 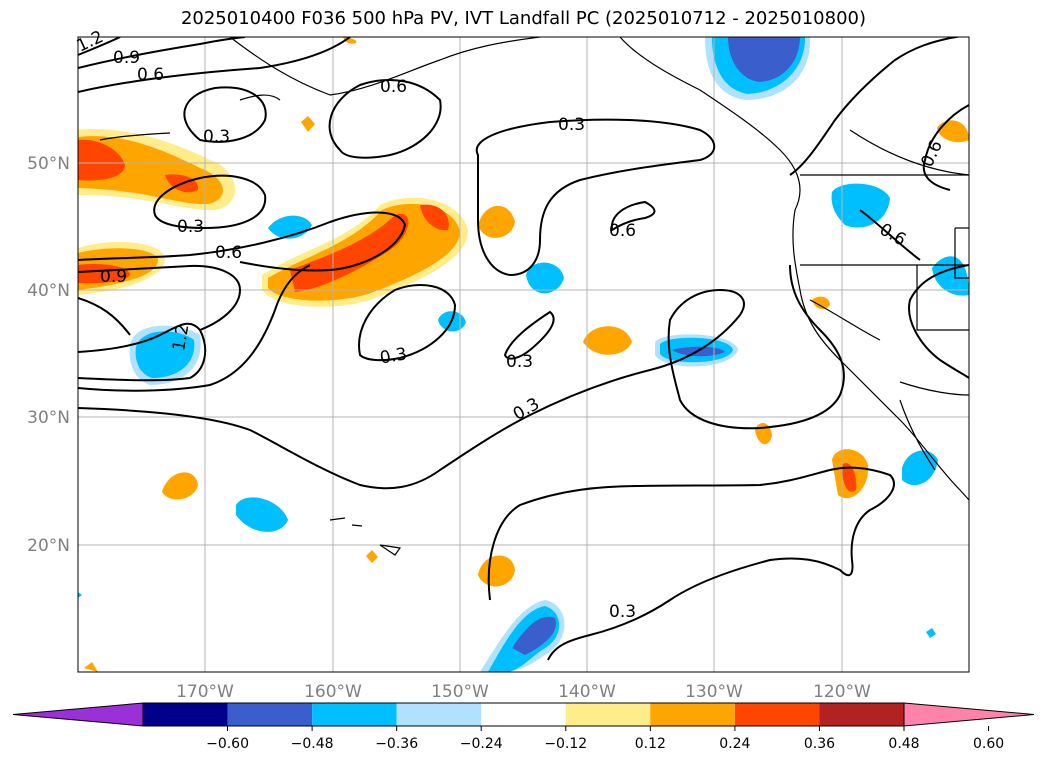 I want to click on longitude-labels: 170°W 160°W 150°W 140°W 130°W 120°W, so click(x=523, y=692).